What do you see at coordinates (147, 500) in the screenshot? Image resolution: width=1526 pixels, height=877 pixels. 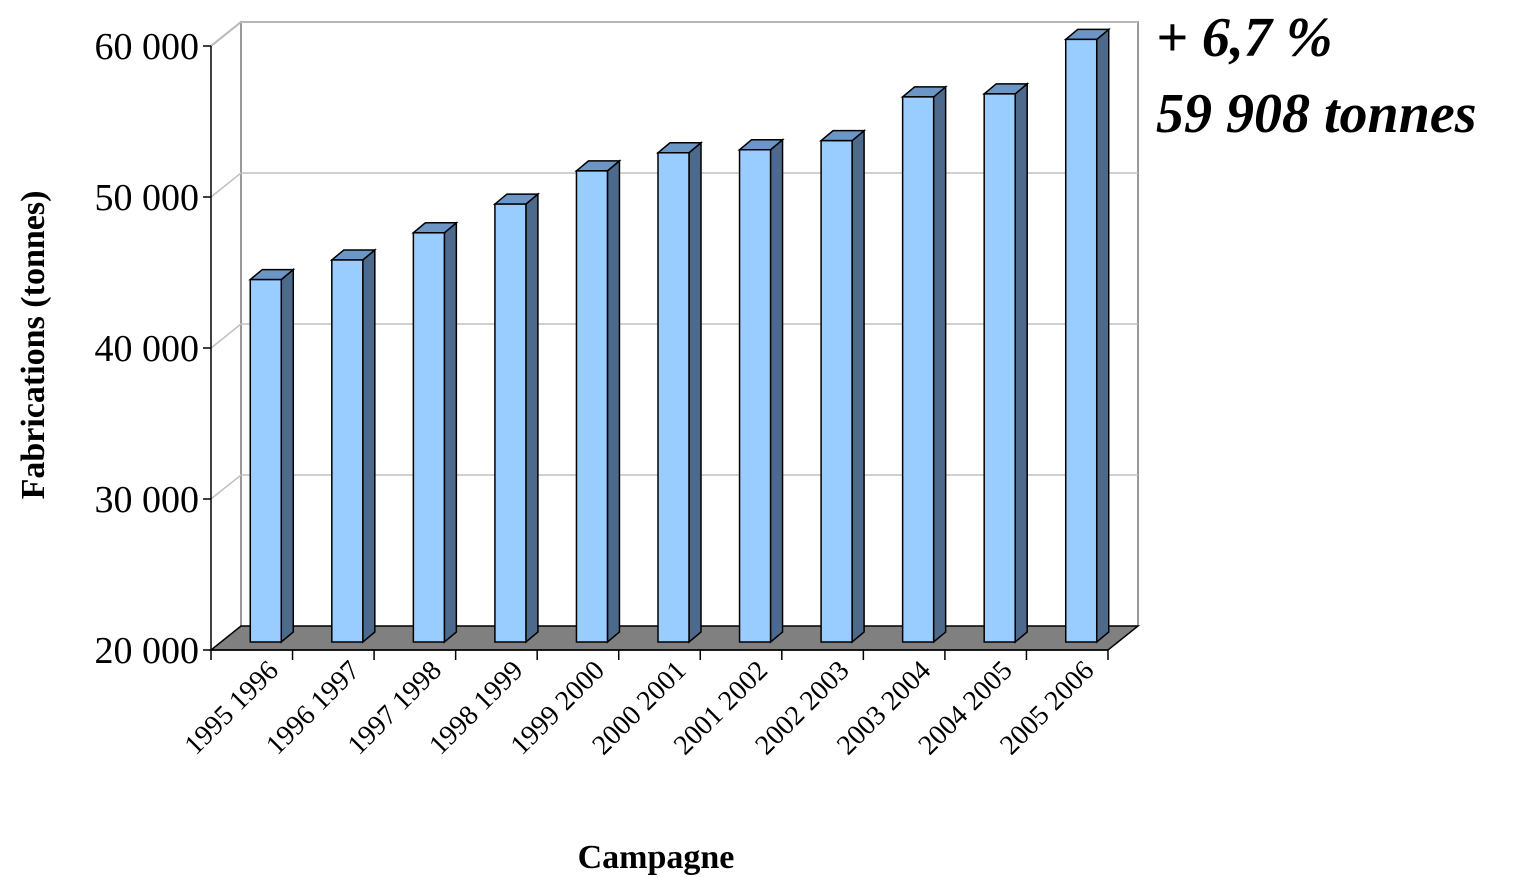 I see `y-tick-label: 30 000` at bounding box center [147, 500].